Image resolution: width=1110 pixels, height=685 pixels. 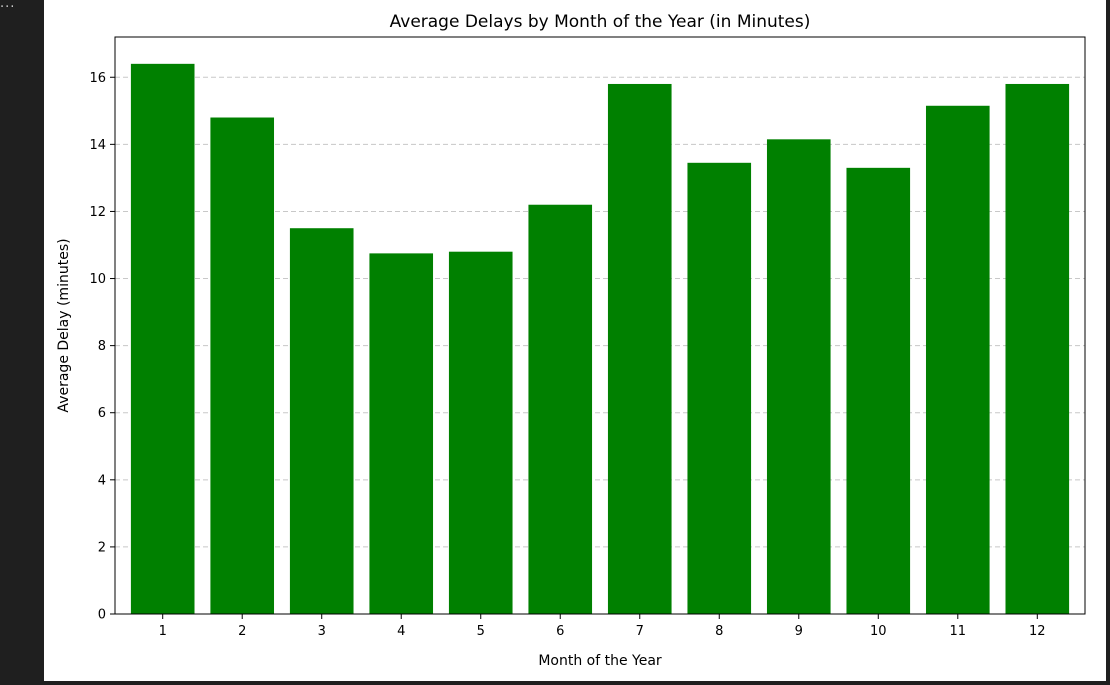 What do you see at coordinates (102, 547) in the screenshot?
I see `y-tick-label: 2` at bounding box center [102, 547].